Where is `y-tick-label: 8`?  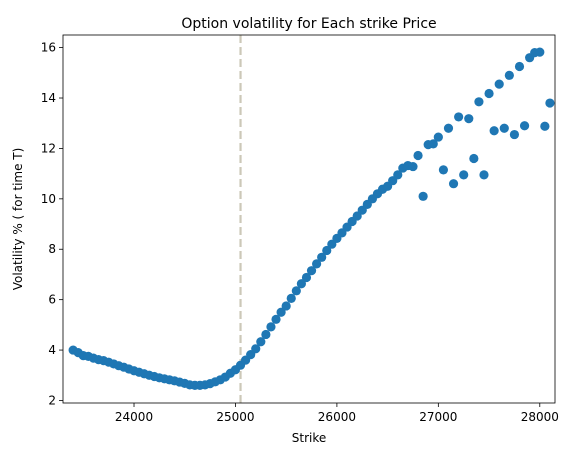
y-tick-label: 8 is located at coordinates (52, 249).